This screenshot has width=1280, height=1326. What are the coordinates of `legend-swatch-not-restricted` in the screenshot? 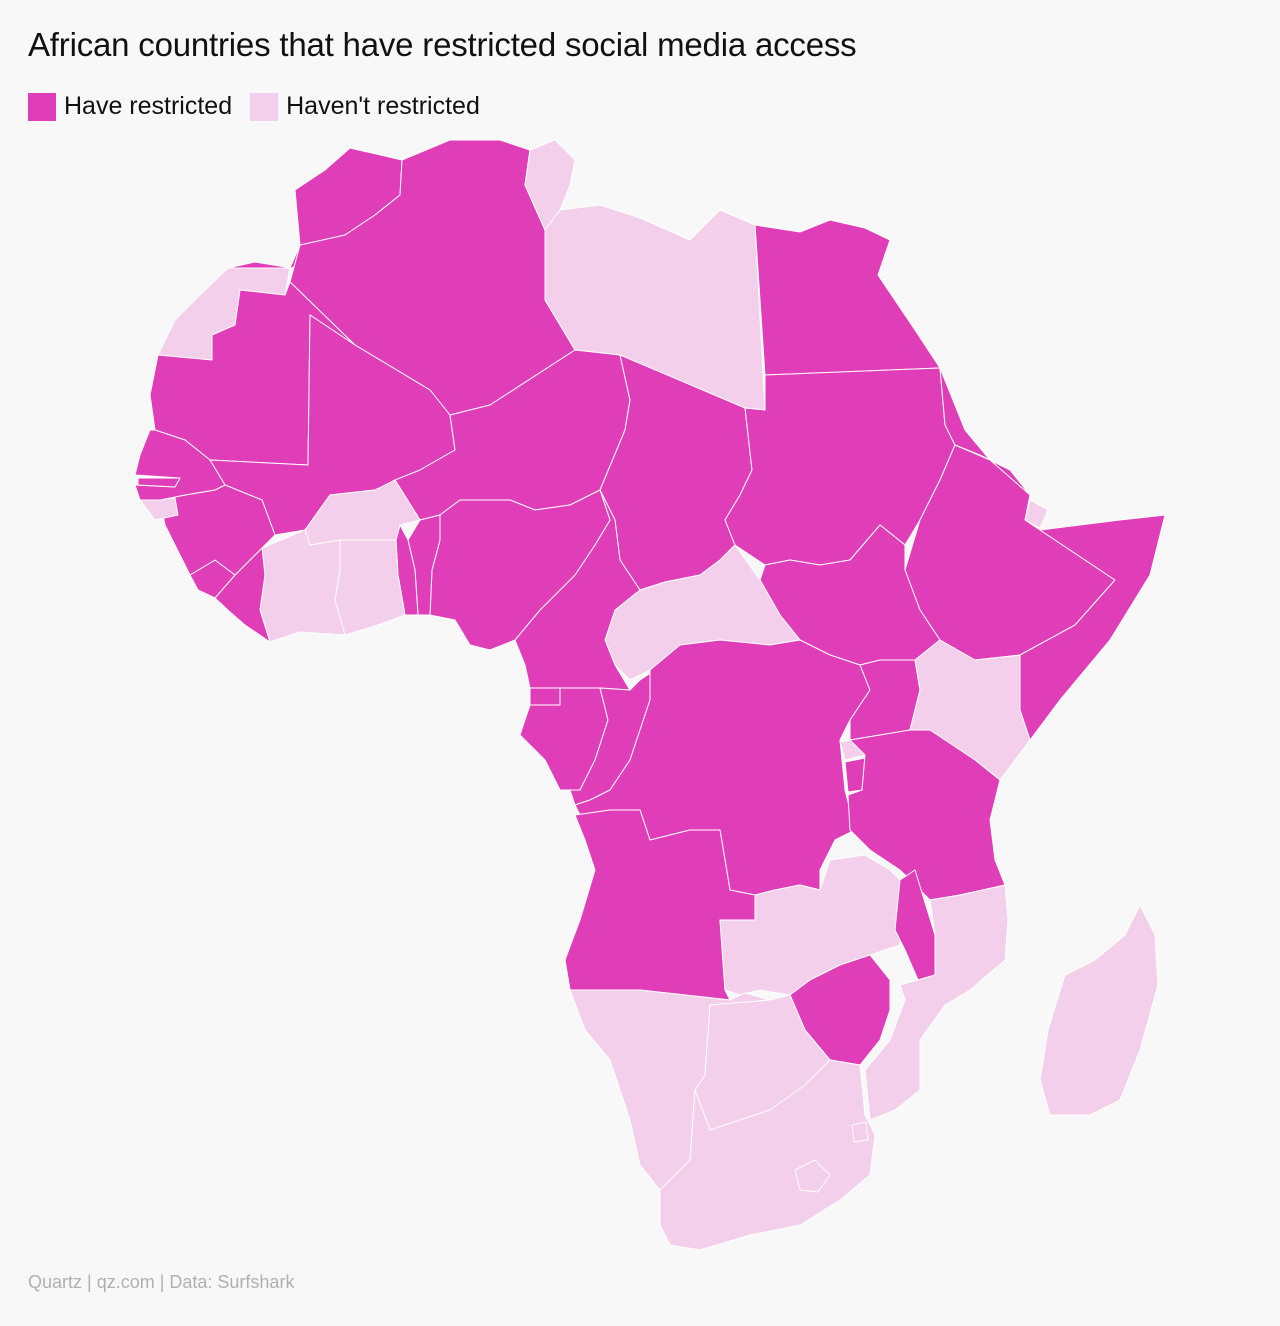 It's located at (264, 106).